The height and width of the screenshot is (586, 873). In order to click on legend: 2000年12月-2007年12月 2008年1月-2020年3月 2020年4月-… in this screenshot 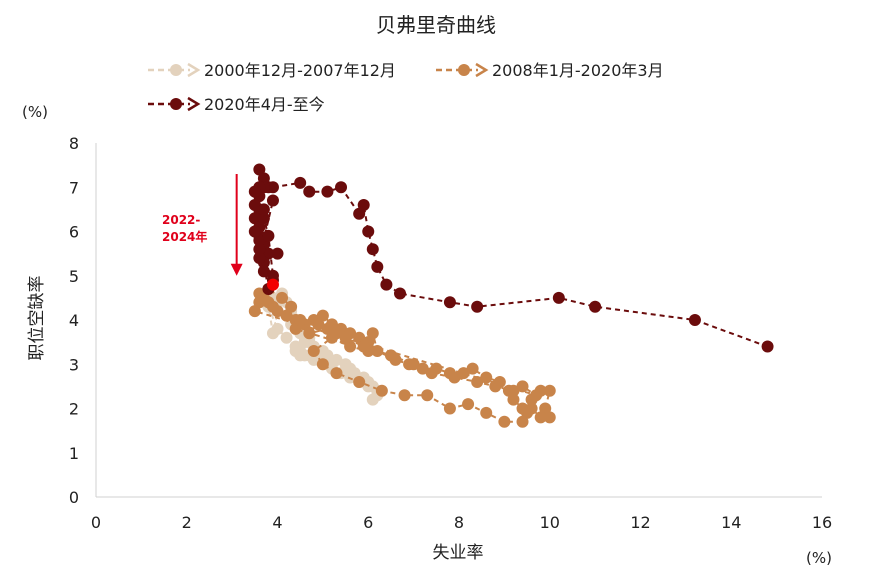, I will do `click(406, 87)`.